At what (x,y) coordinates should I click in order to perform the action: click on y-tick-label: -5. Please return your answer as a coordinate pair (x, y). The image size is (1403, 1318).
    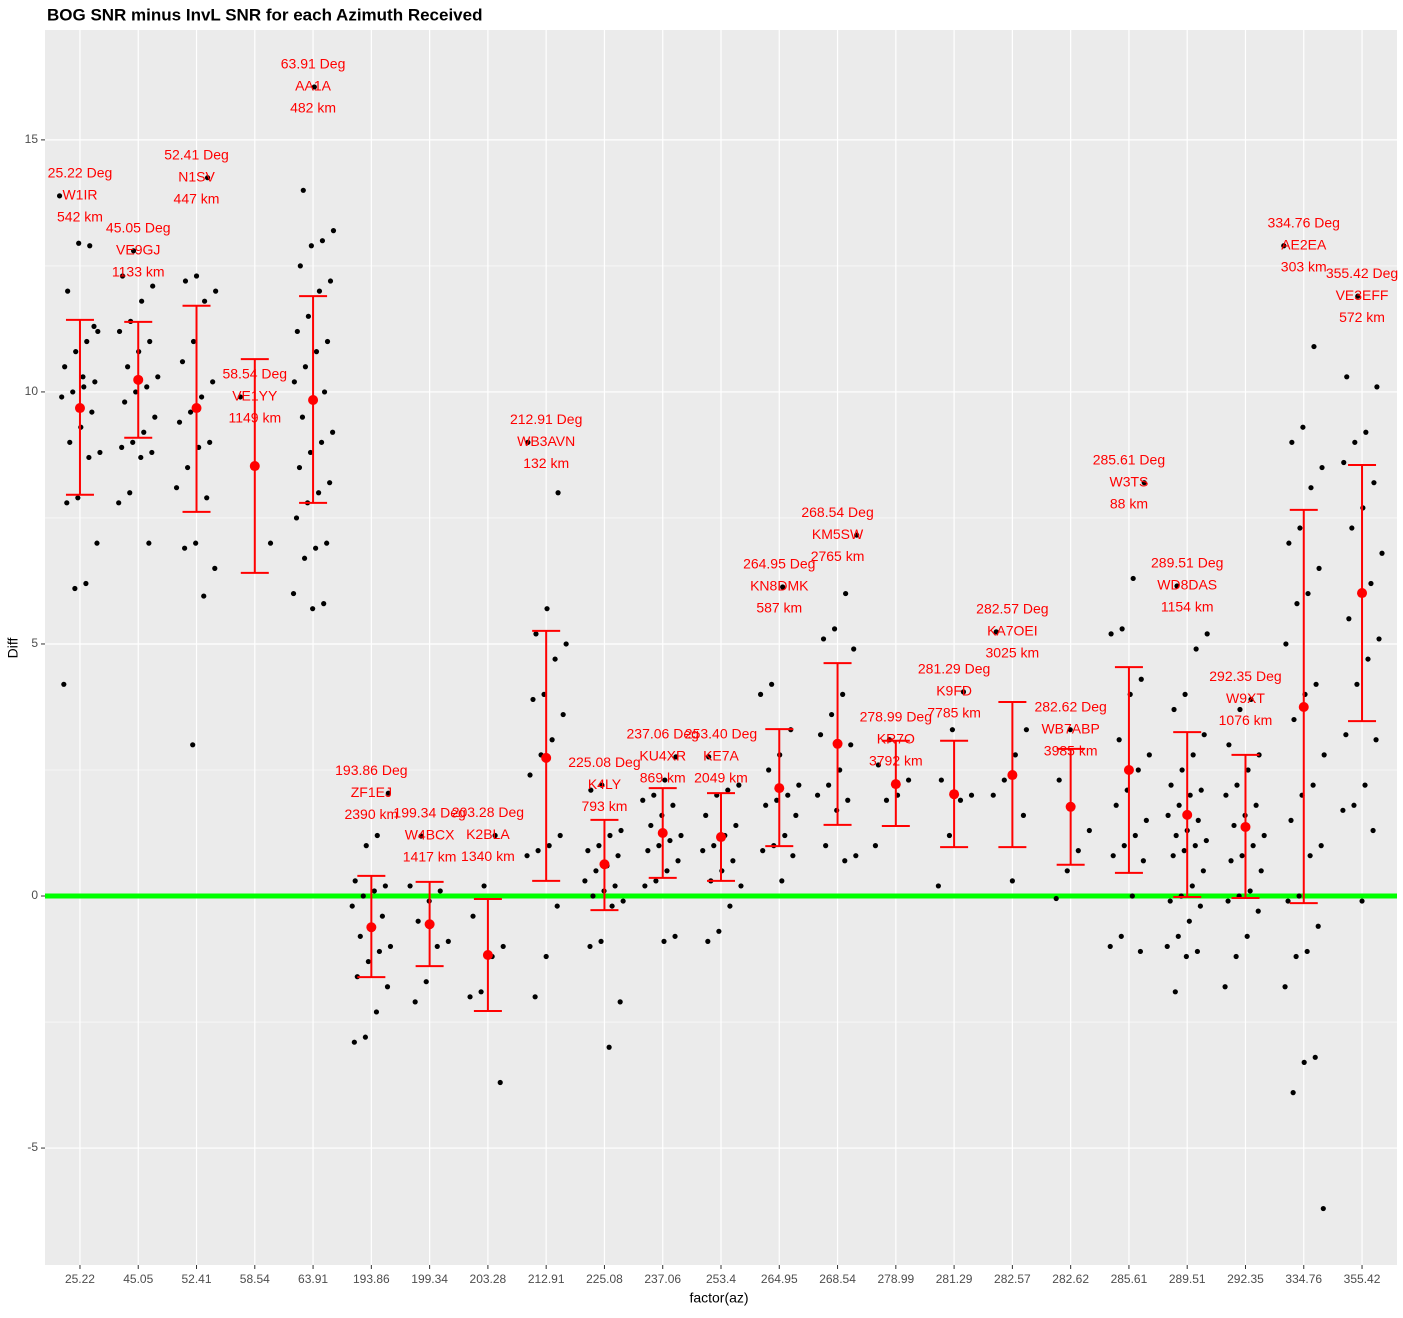
    Looking at the image, I should click on (32, 1147).